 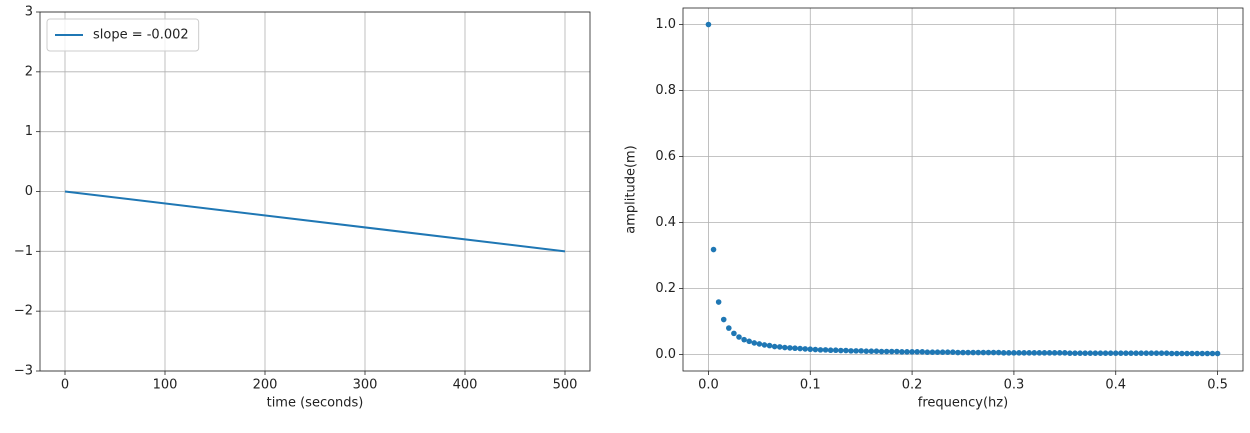 What do you see at coordinates (365, 385) in the screenshot?
I see `x-tick-label: 300` at bounding box center [365, 385].